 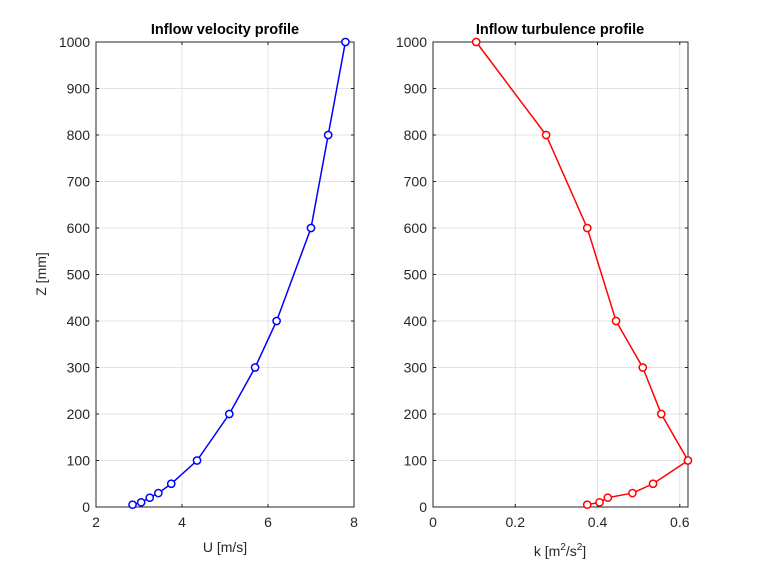 What do you see at coordinates (225, 30) in the screenshot?
I see `velocity-chart-title: Inflow velocity profile` at bounding box center [225, 30].